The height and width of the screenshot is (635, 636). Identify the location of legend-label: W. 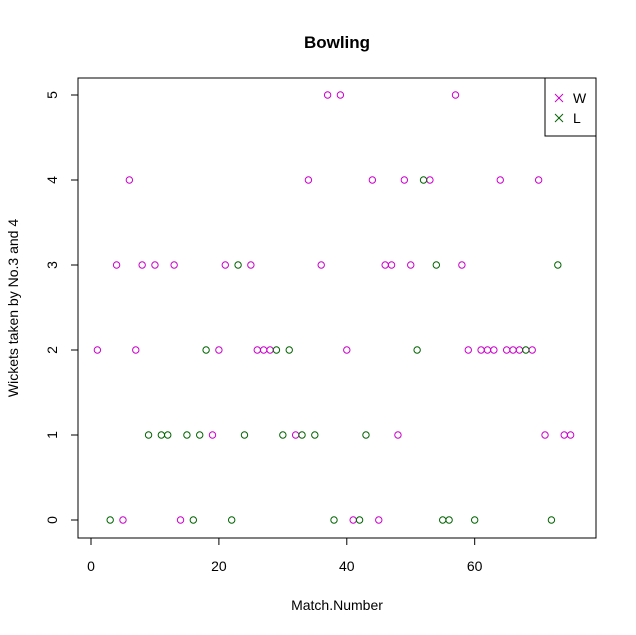
(580, 98).